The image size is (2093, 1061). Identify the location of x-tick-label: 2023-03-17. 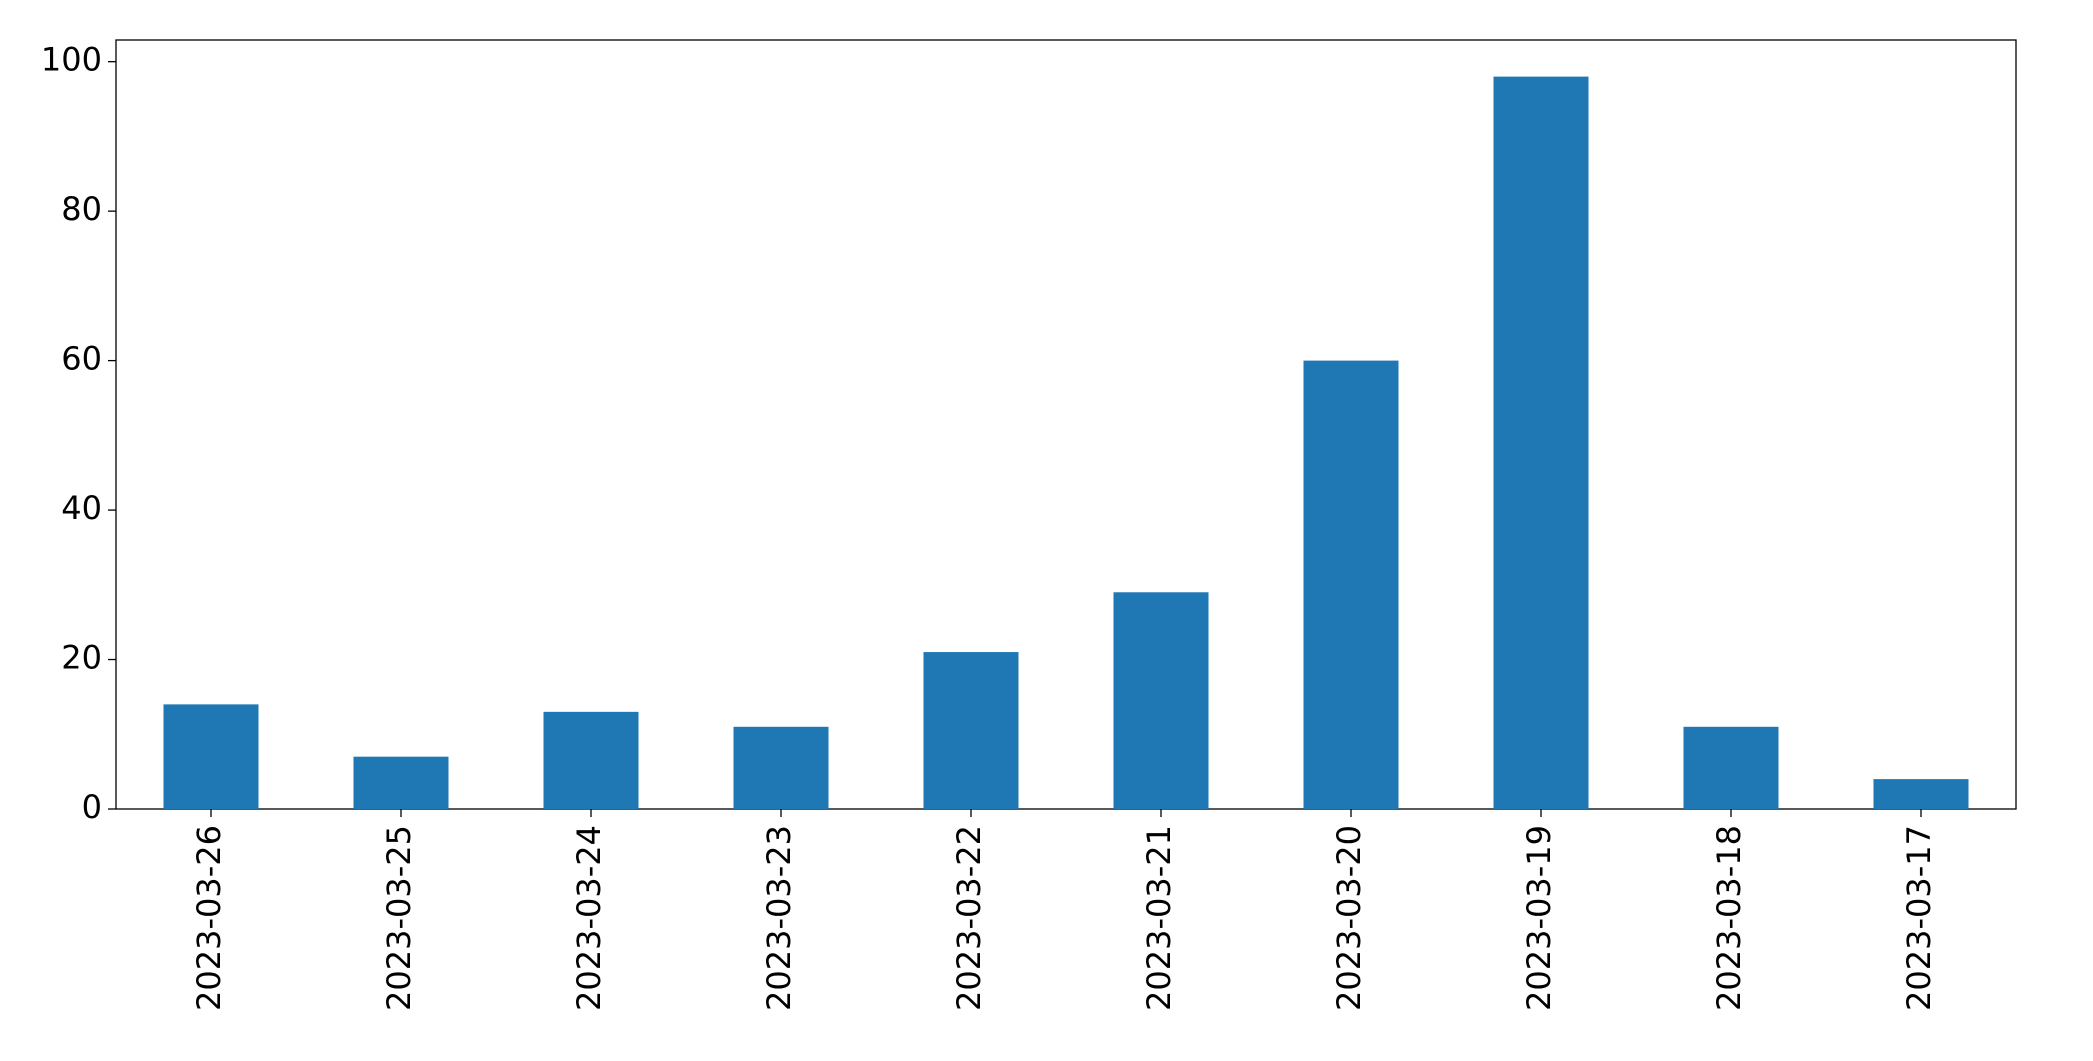
(1919, 918).